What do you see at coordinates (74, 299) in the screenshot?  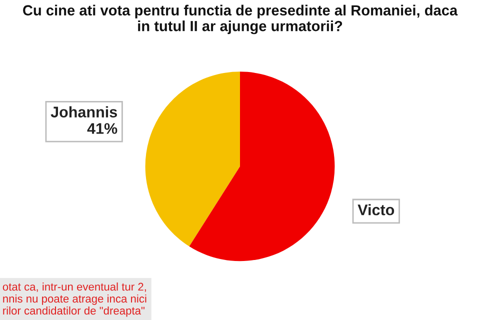 I see `text: otat ca, intr-un eventual tur 2, nnis nu poate atrage inca nici rilor candidatilor de "dreapta"` at bounding box center [74, 299].